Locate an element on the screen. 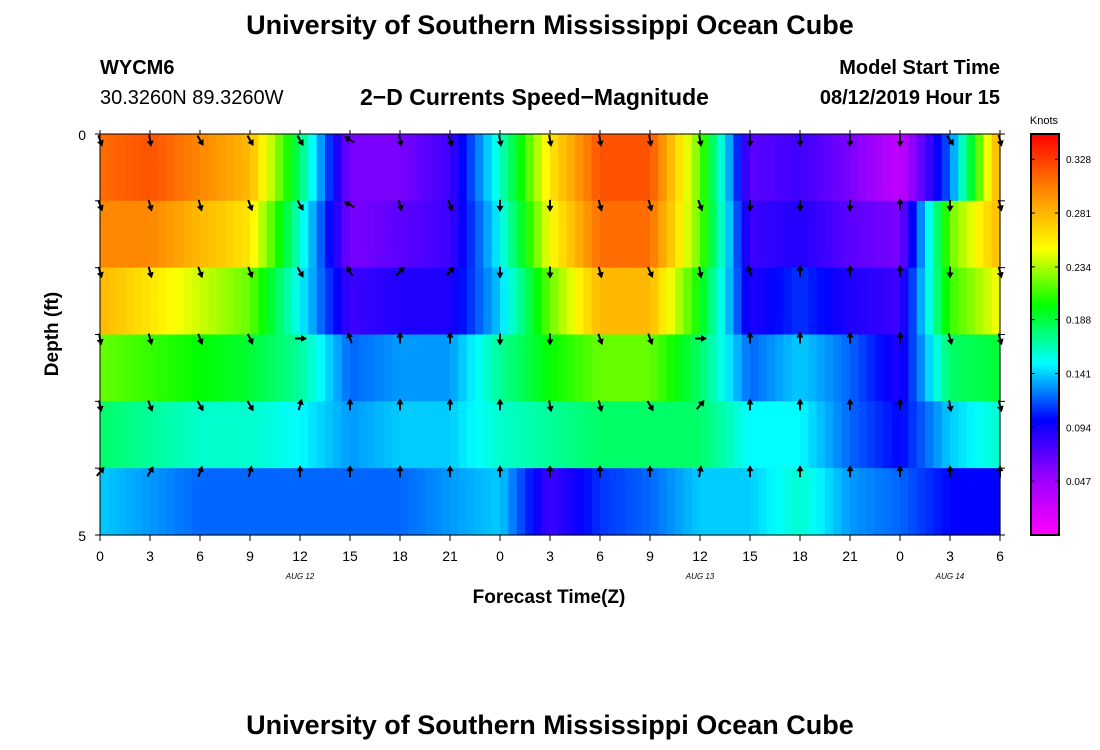 Image resolution: width=1100 pixels, height=750 pixels. chart-subtitle: 2−D Currents Speed−Magnitude is located at coordinates (534, 97).